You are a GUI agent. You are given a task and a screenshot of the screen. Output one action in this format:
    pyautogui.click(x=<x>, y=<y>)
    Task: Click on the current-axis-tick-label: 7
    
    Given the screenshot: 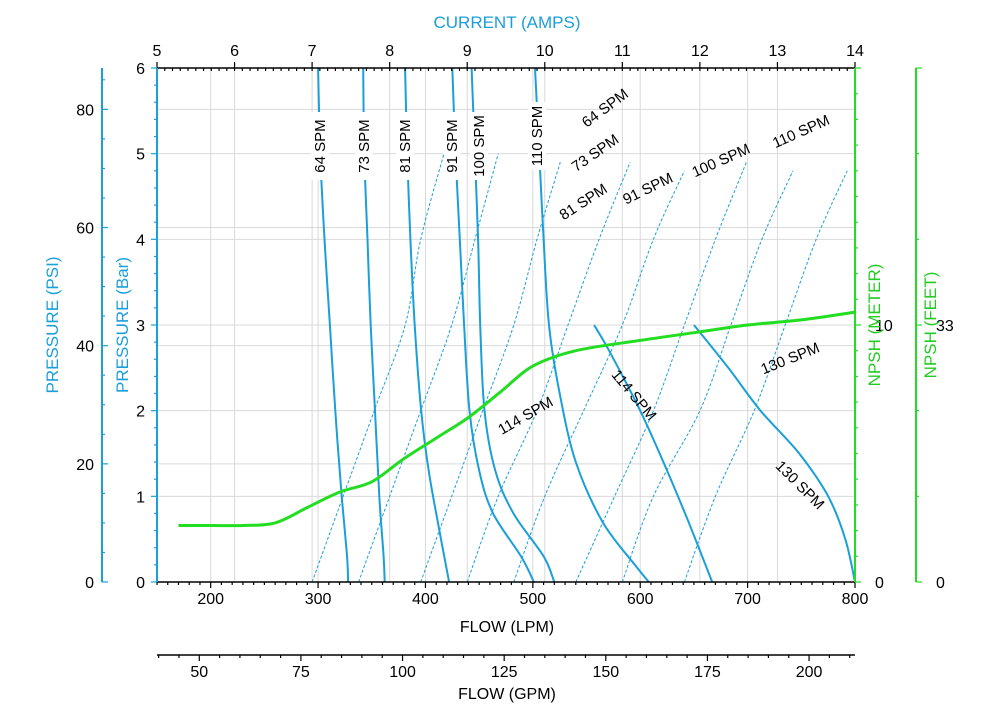 What is the action you would take?
    pyautogui.click(x=312, y=51)
    